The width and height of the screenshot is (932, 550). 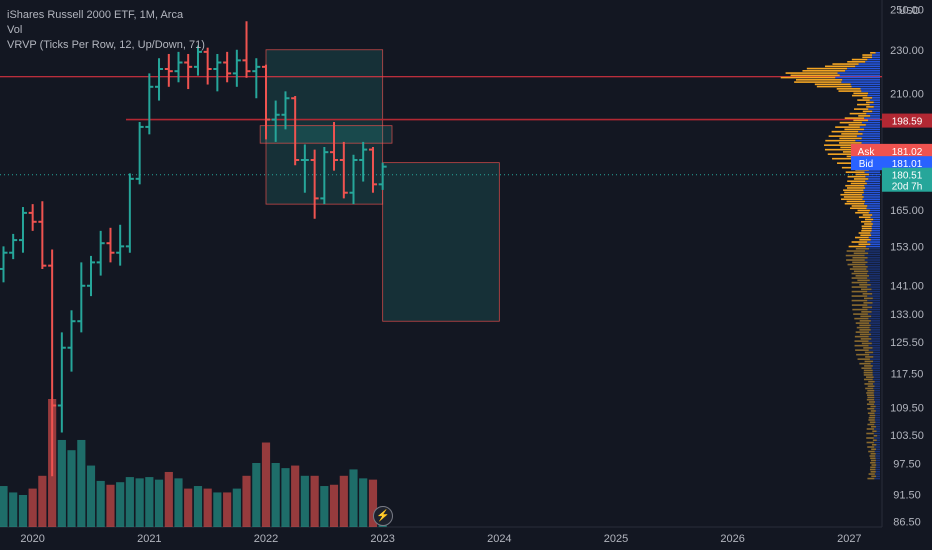 What do you see at coordinates (830, 266) in the screenshot?
I see `volume-profile` at bounding box center [830, 266].